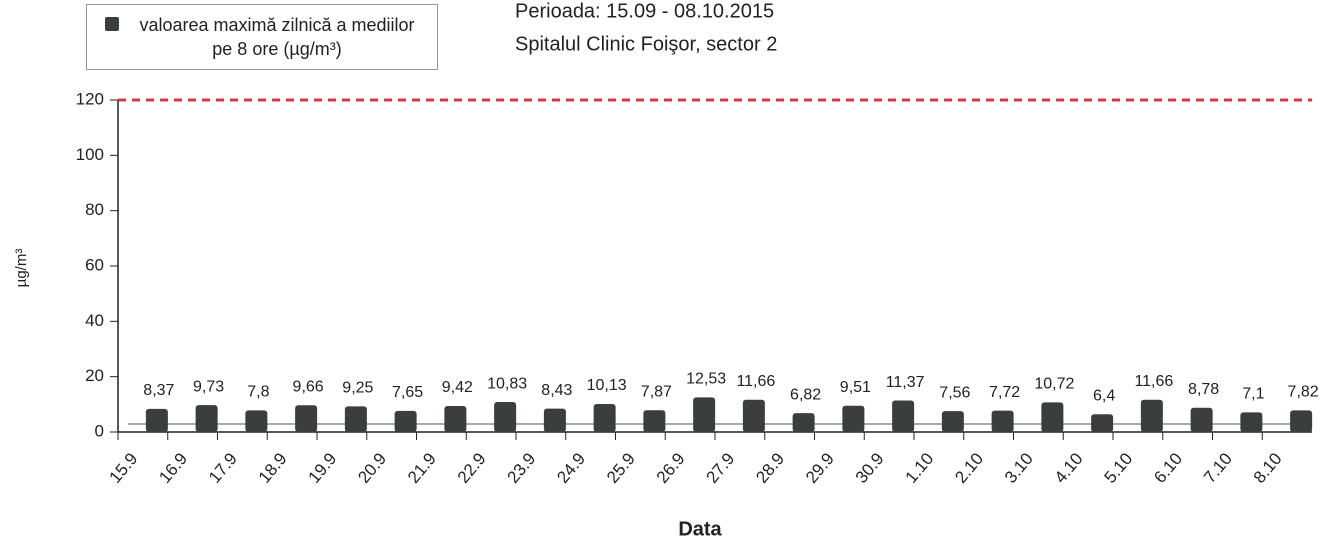 The image size is (1319, 540). I want to click on x-tick-label: 25.9, so click(621, 468).